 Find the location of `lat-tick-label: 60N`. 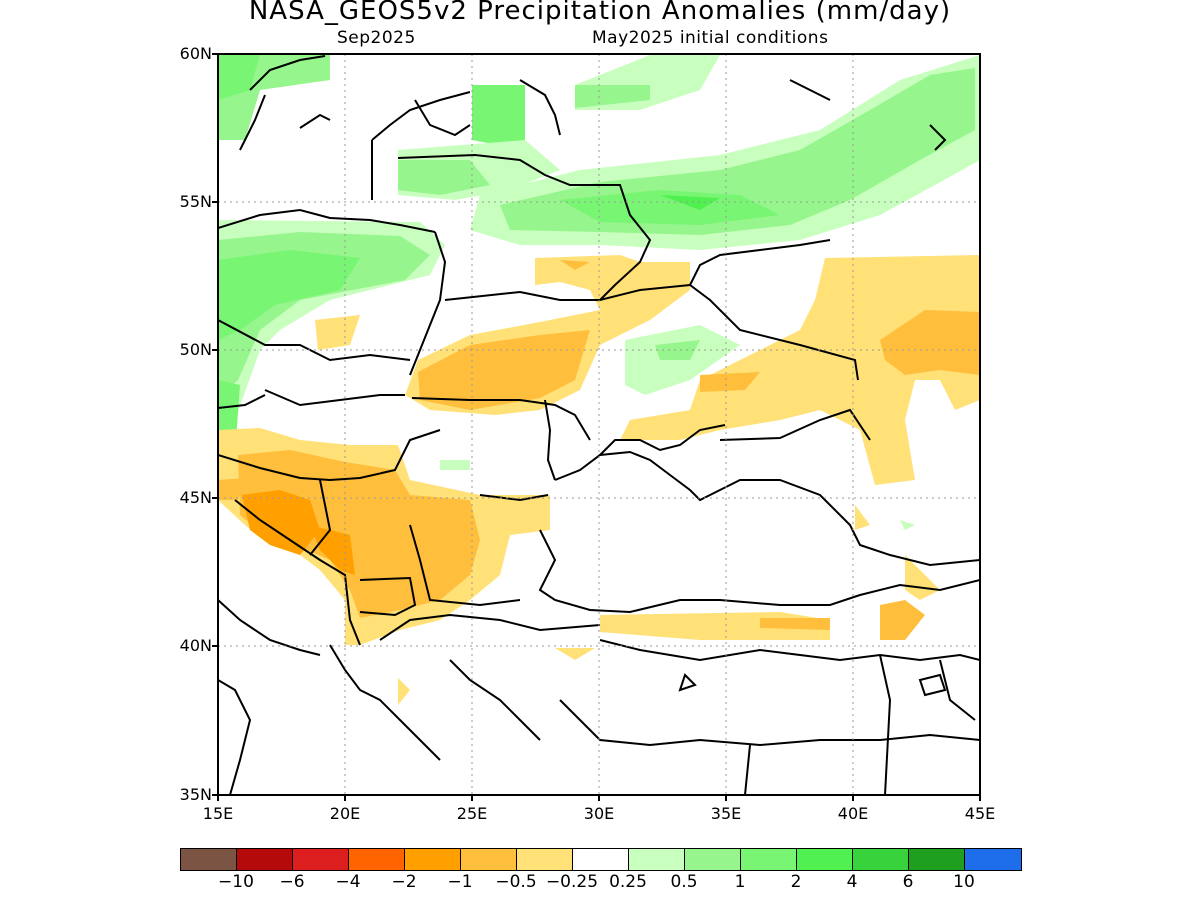

lat-tick-label: 60N is located at coordinates (195, 53).